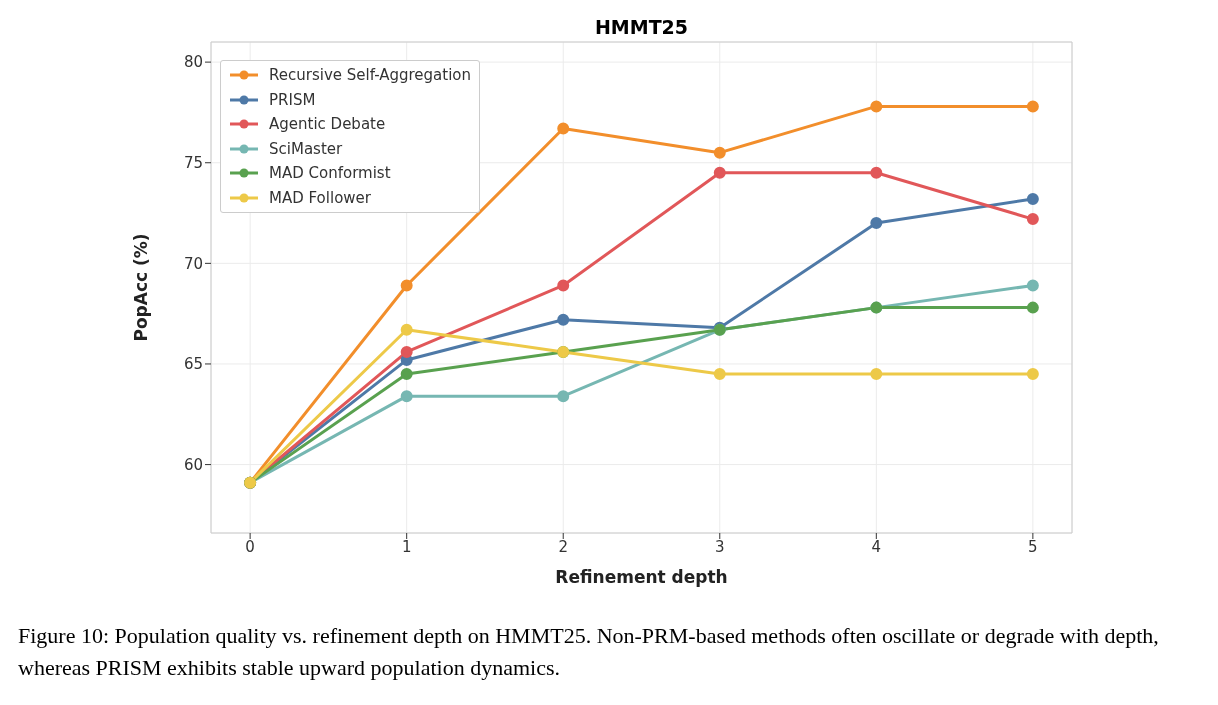 The width and height of the screenshot is (1218, 705). I want to click on legend-label: MAD Follower, so click(320, 198).